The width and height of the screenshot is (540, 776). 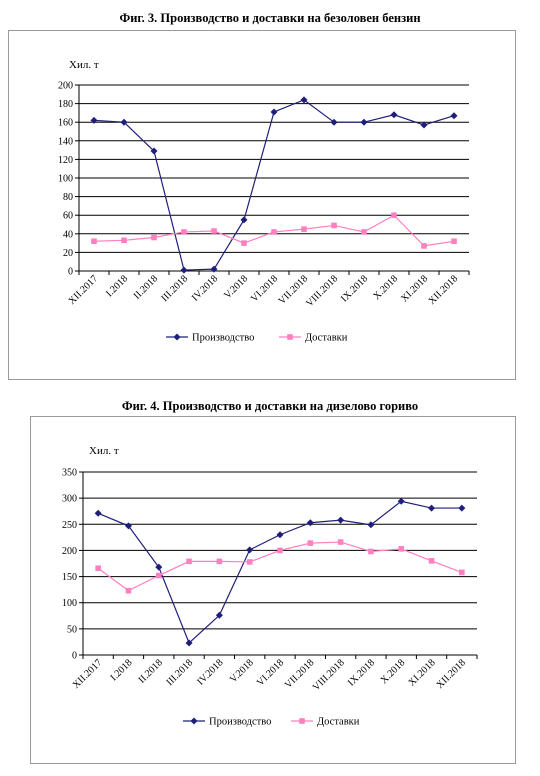 What do you see at coordinates (68, 234) in the screenshot?
I see `y-tick-label: 40` at bounding box center [68, 234].